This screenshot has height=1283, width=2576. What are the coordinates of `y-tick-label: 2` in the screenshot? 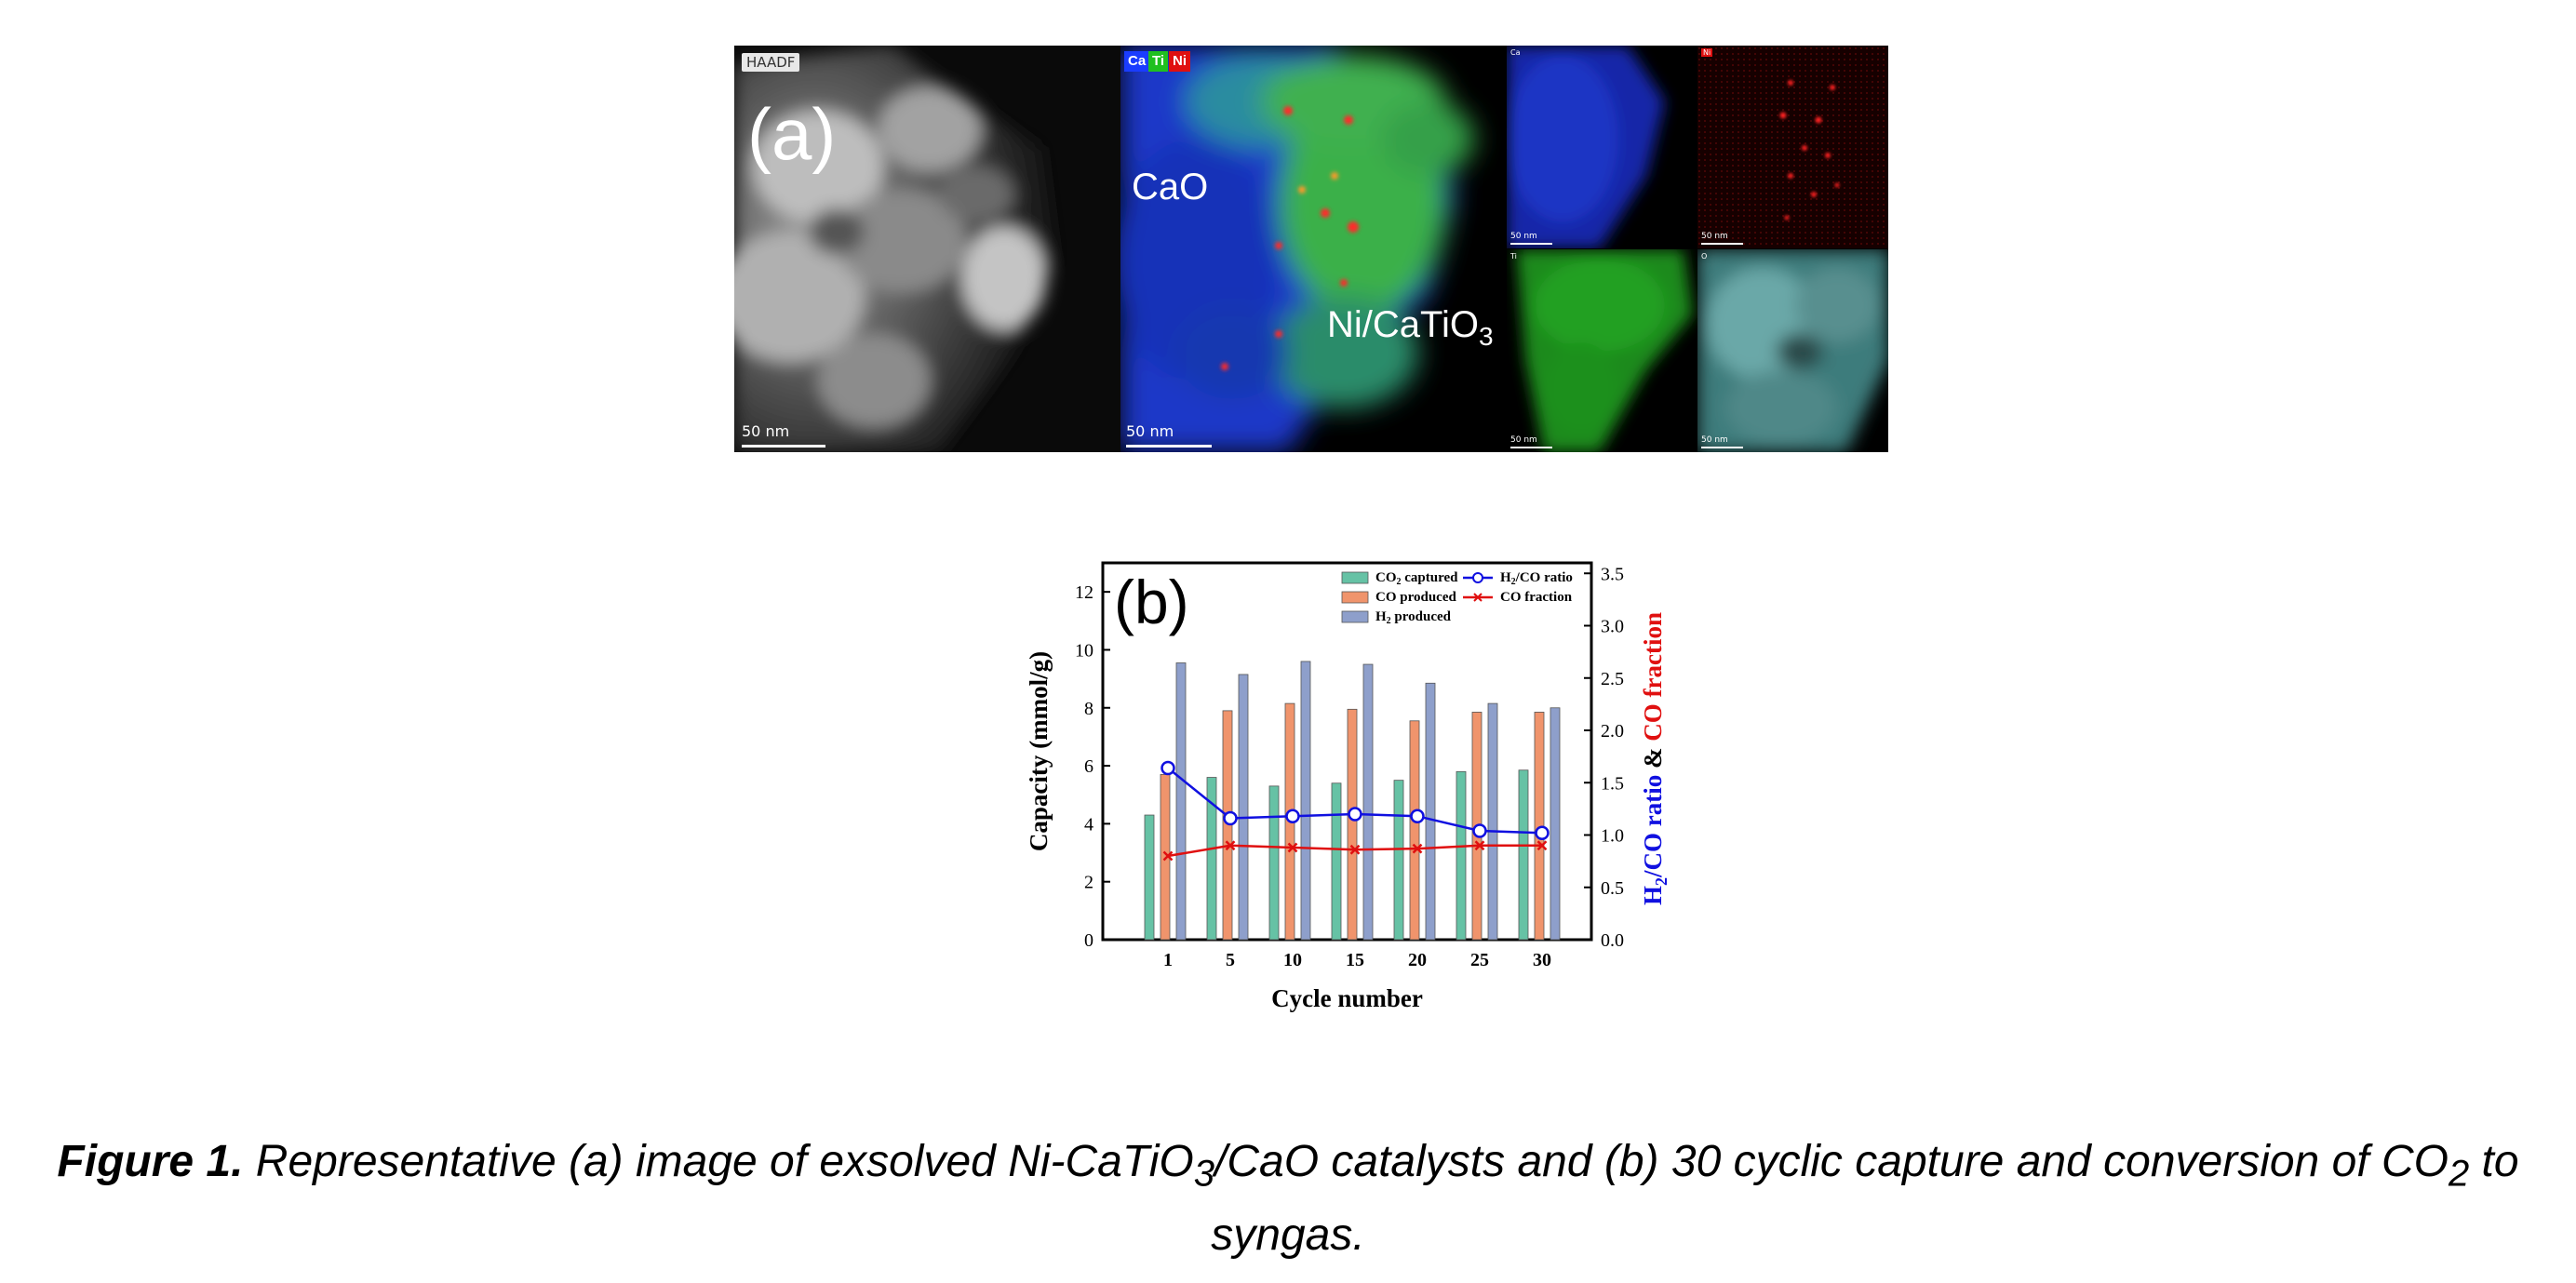 It's located at (1088, 883).